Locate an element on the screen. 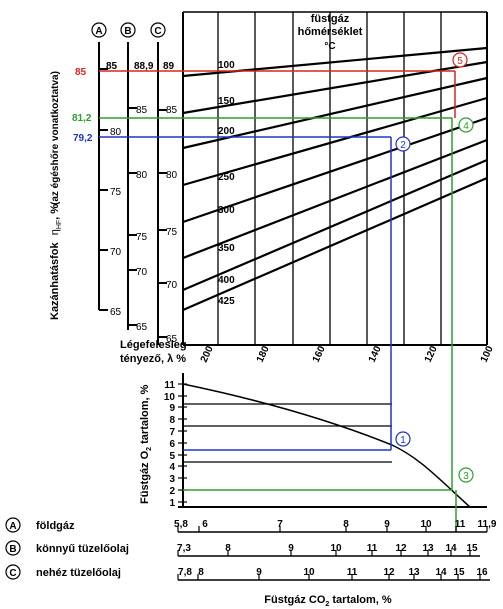 This screenshot has width=503, height=609. marker-4: 4 is located at coordinates (466, 125).